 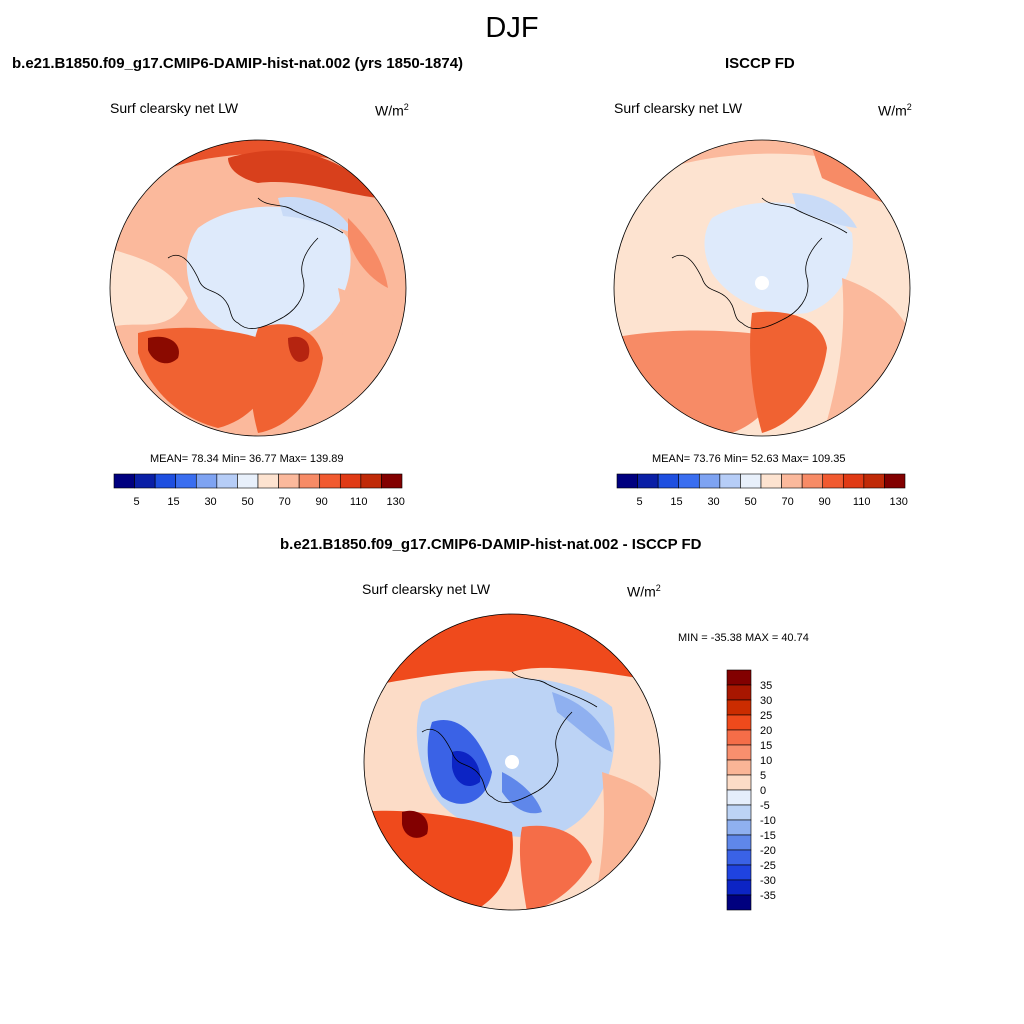 What do you see at coordinates (247, 459) in the screenshot?
I see `panel1-stats: MEAN= 78.34 Min= 36.77 Max= 139.89` at bounding box center [247, 459].